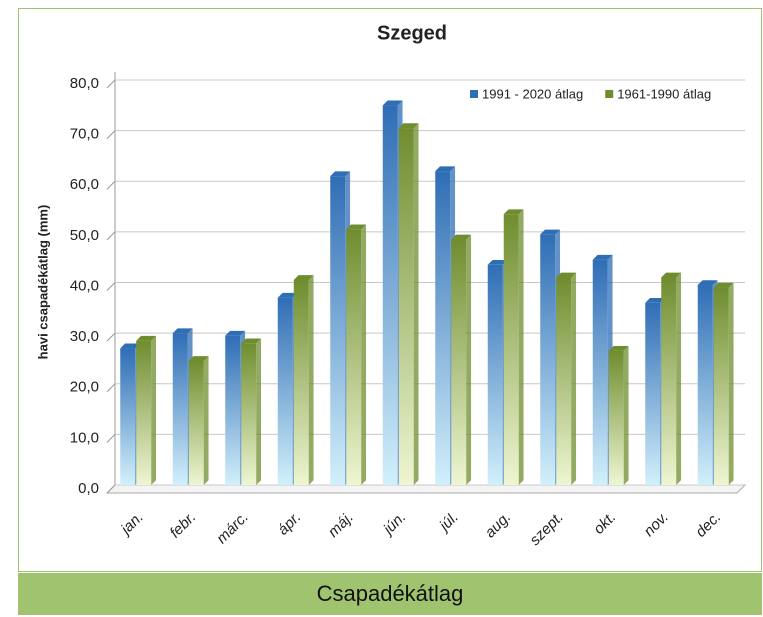 Image resolution: width=763 pixels, height=617 pixels. What do you see at coordinates (88, 488) in the screenshot?
I see `y-tick-label: 0,0` at bounding box center [88, 488].